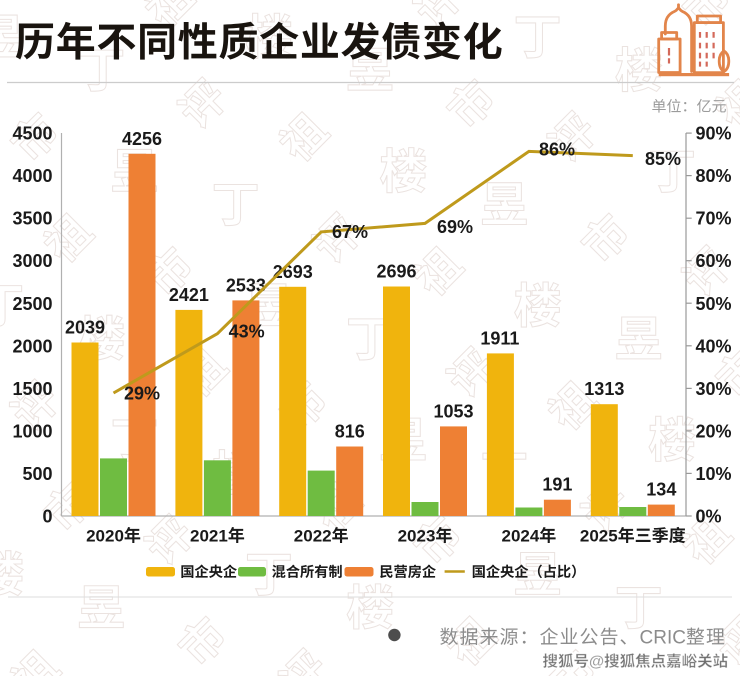 The height and width of the screenshot is (676, 740). I want to click on svg-text: 1000, so click(33, 431).